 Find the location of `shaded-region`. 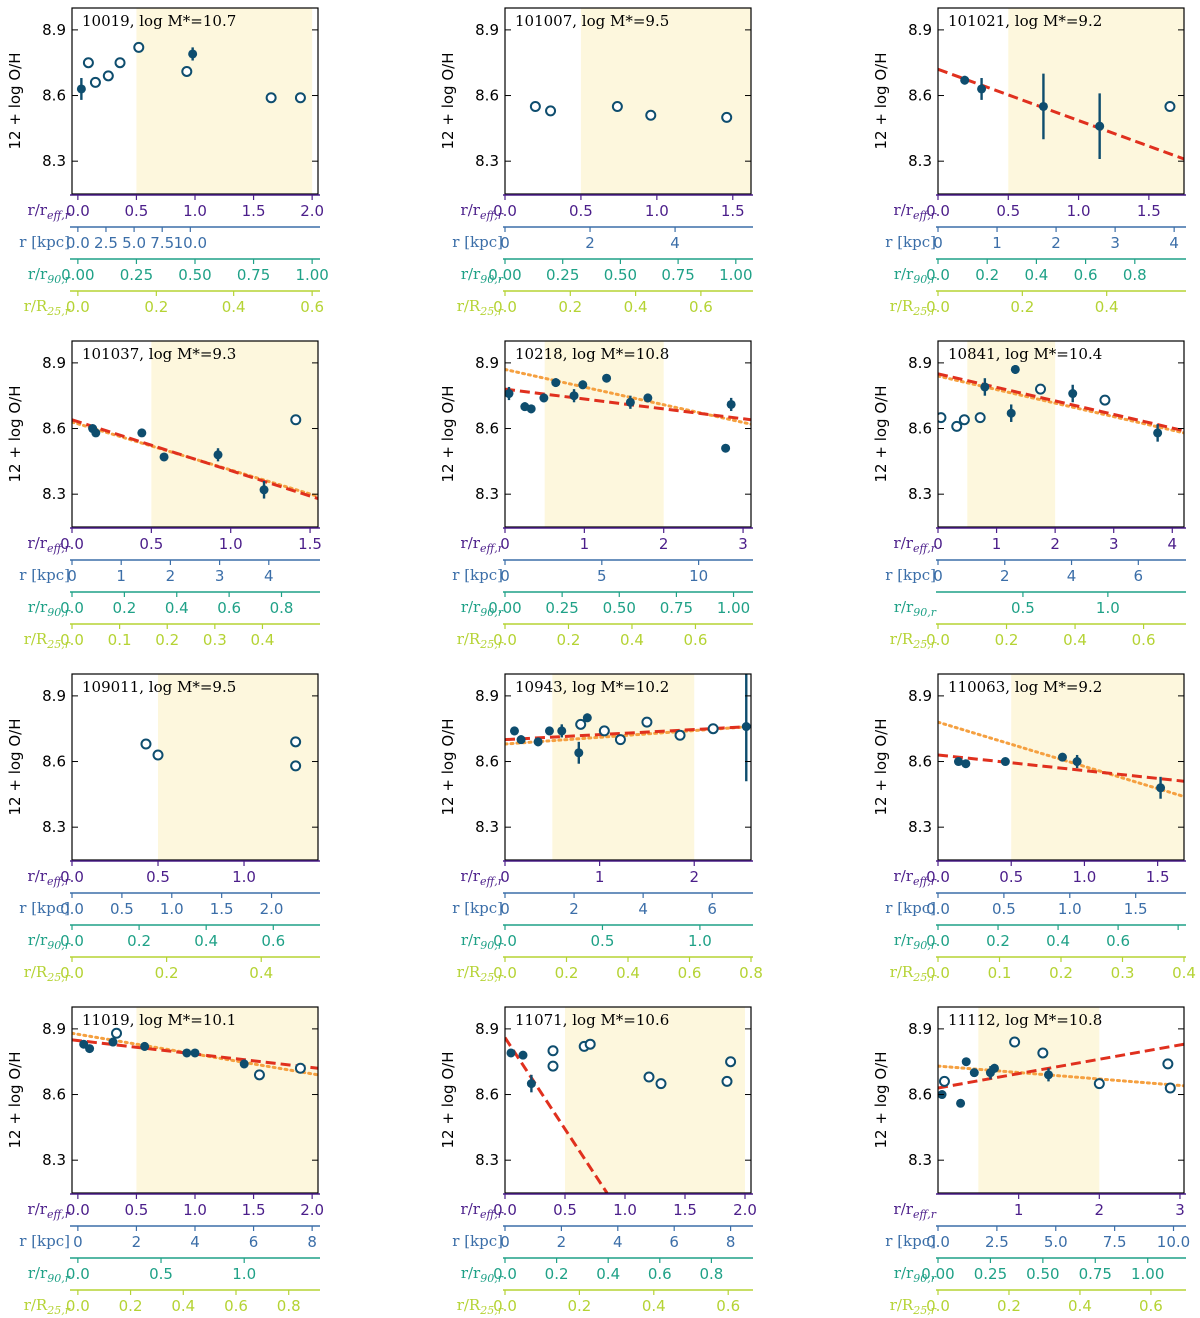

shaded-region is located at coordinates (227, 1100).